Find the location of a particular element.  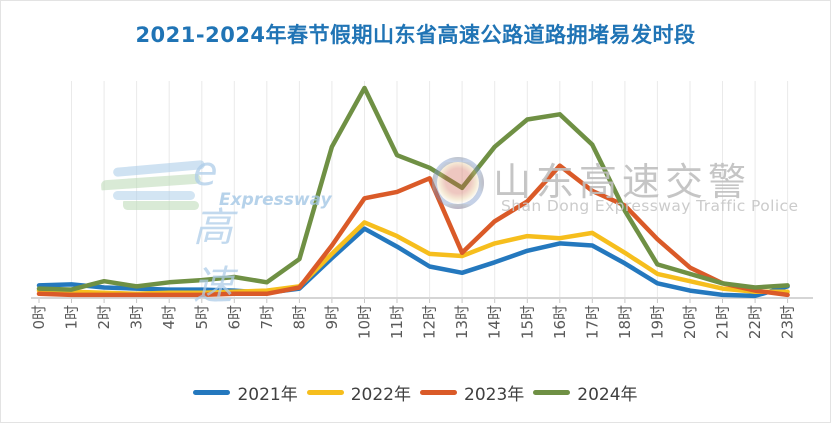

legend-label: 2024年 is located at coordinates (607, 394).